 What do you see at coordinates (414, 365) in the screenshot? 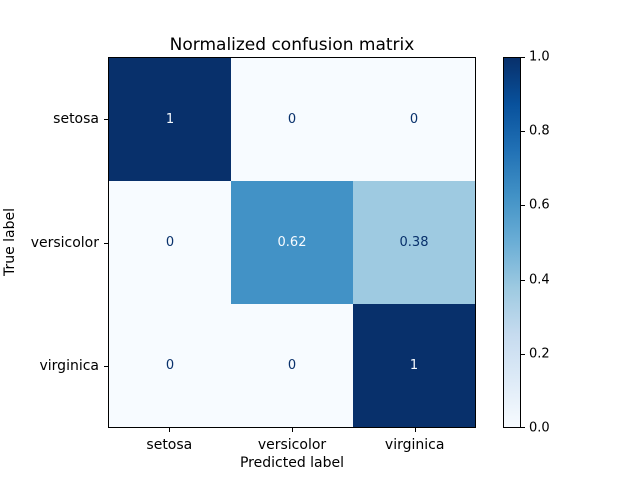
I see `matrix-cell-virginica-virginica: 1` at bounding box center [414, 365].